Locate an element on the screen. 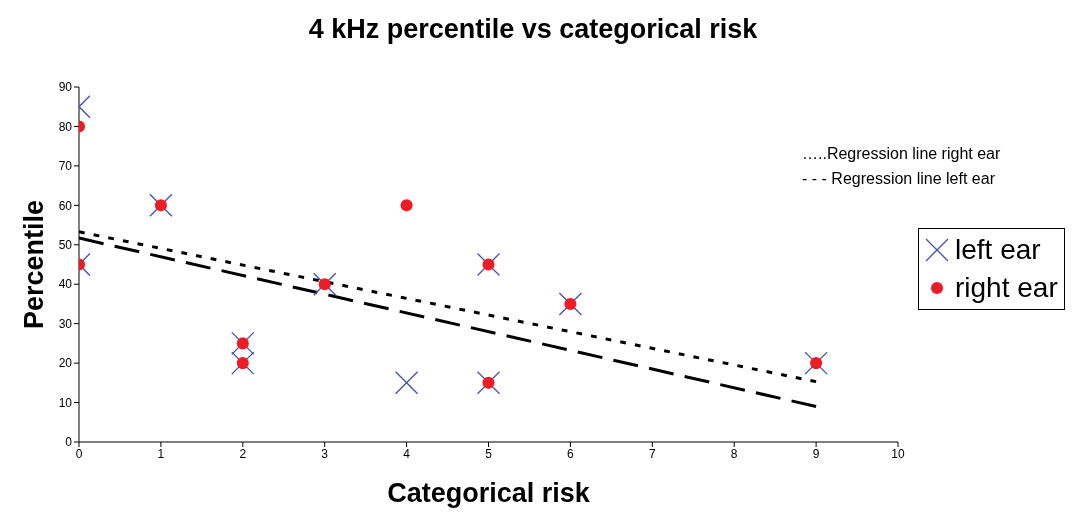 This screenshot has width=1078, height=528. y-tick-label: 80 is located at coordinates (65, 126).